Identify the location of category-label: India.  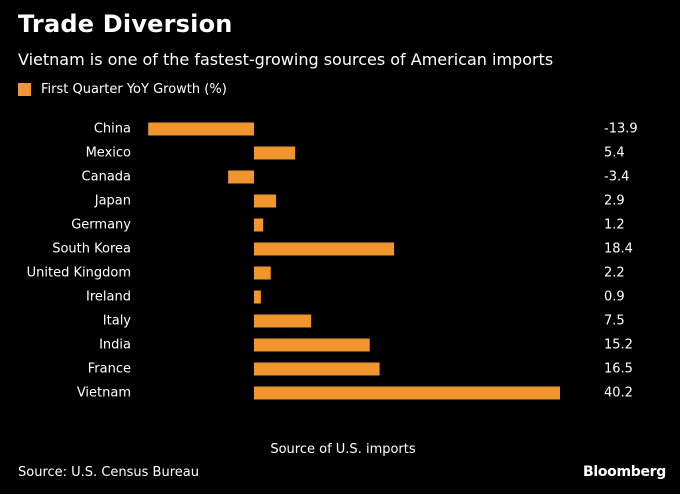
(115, 345).